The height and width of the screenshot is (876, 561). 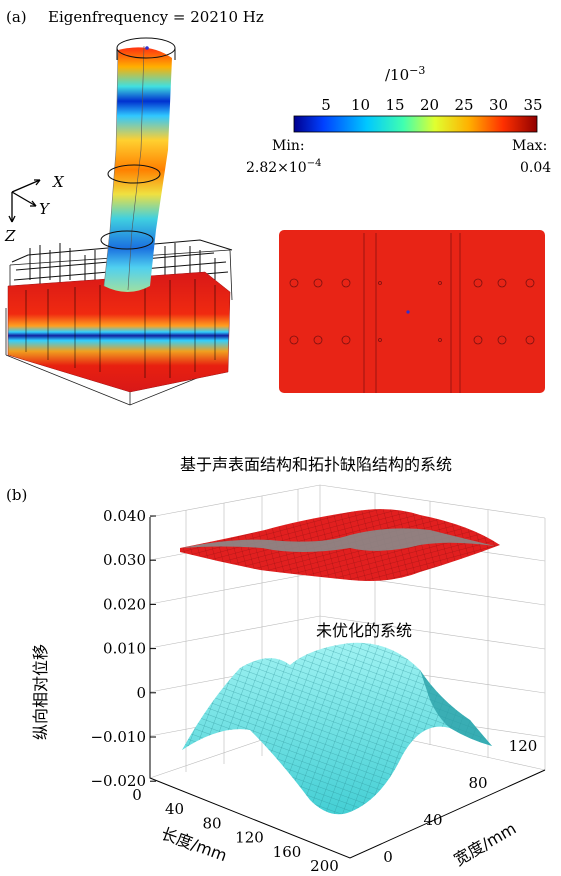 I want to click on colorbar-tick: 10, so click(x=360, y=105).